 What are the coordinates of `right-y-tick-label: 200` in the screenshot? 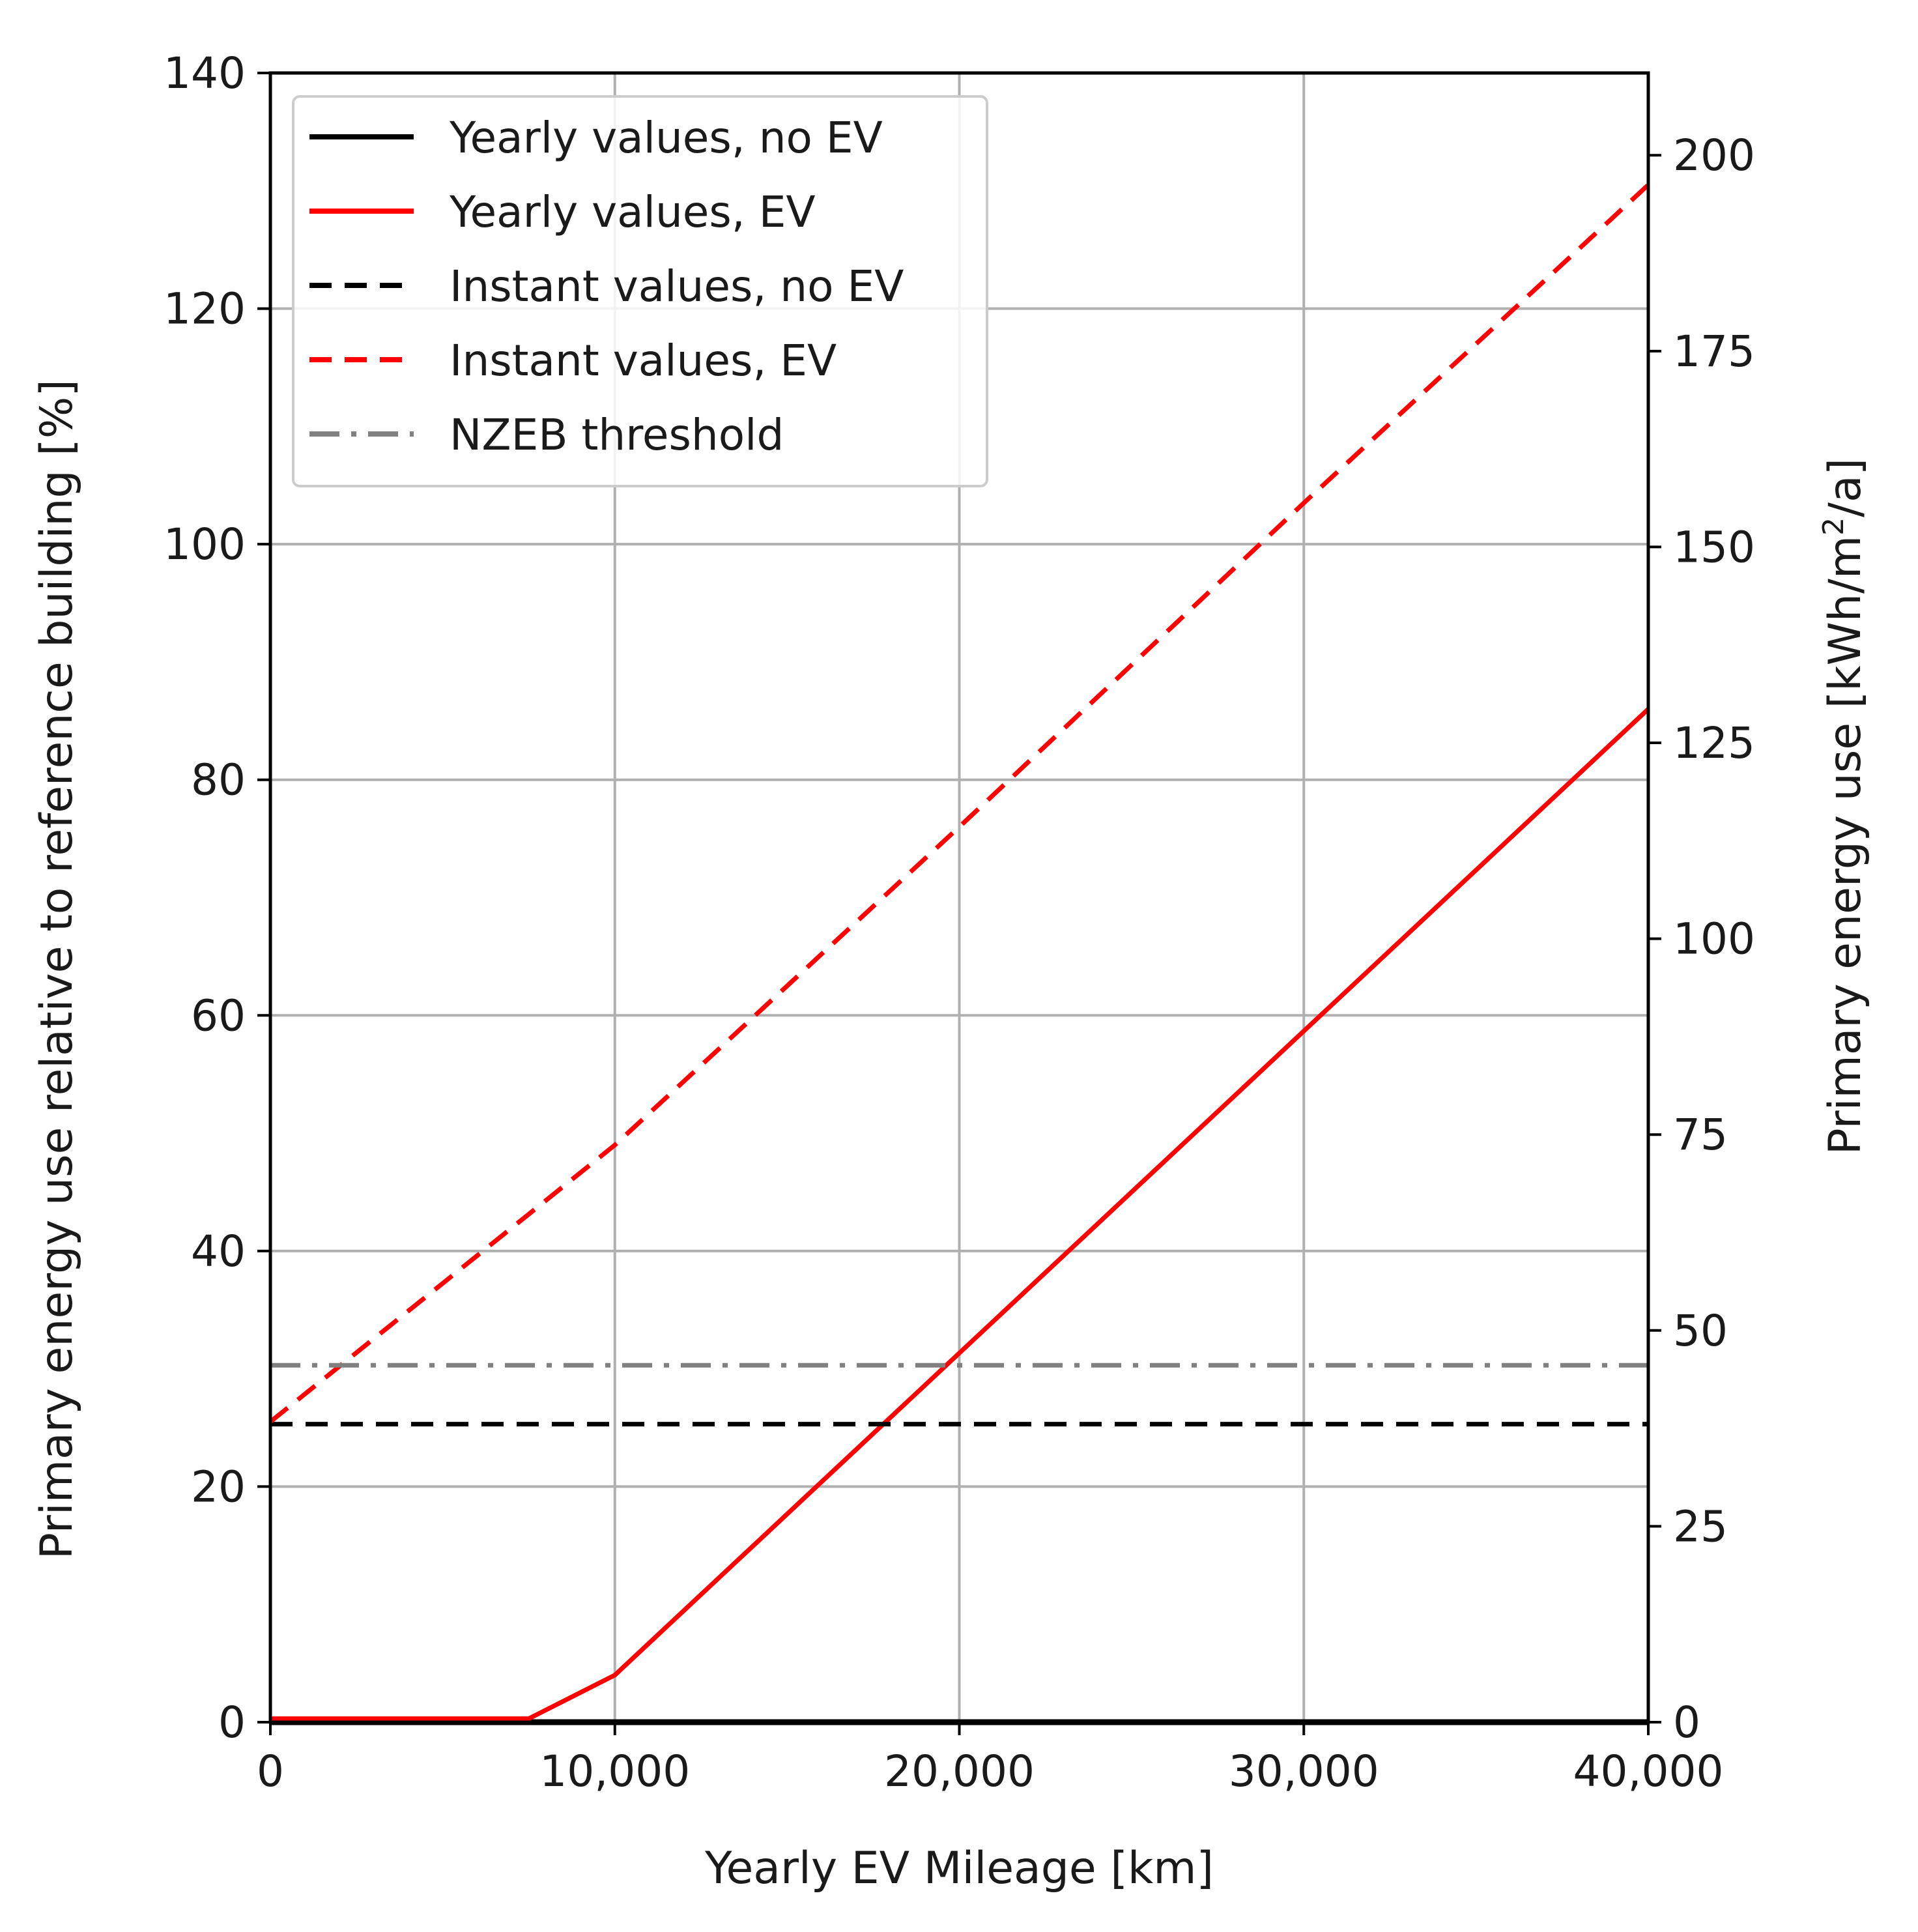 It's located at (1714, 155).